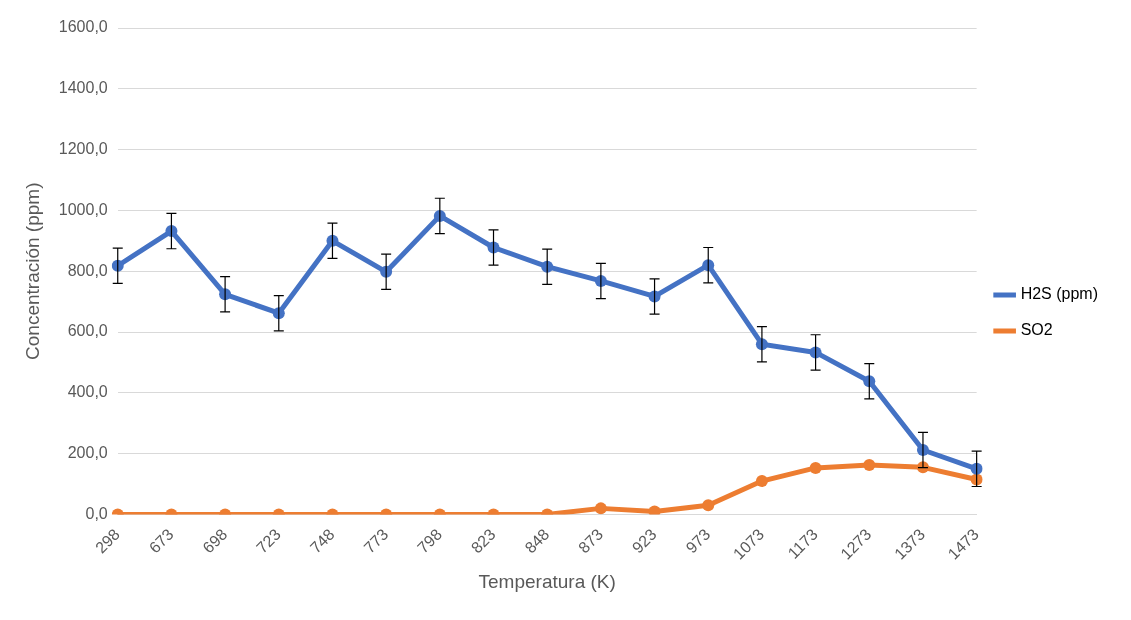  What do you see at coordinates (87, 270) in the screenshot?
I see `y-tick-label: 800,0` at bounding box center [87, 270].